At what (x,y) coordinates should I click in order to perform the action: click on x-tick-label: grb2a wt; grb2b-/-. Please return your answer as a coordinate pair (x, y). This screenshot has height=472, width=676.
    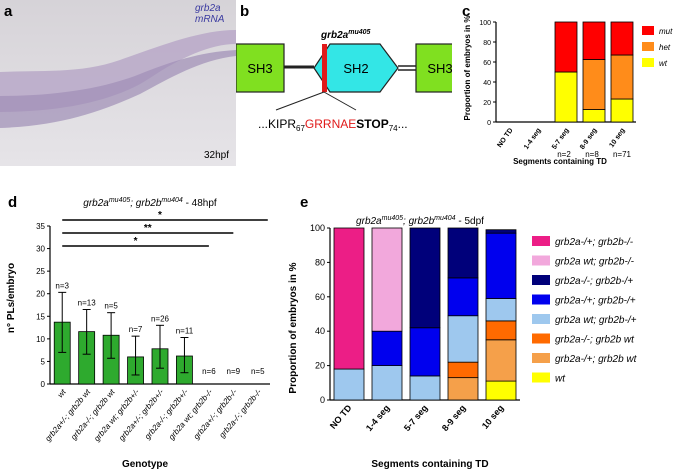
    Looking at the image, I should click on (191, 414).